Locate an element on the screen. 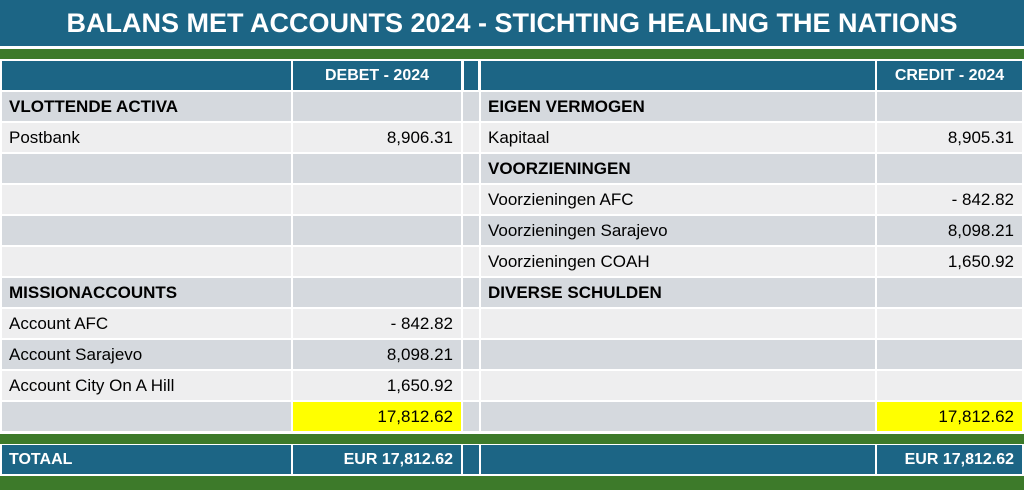  right-label: DIVERSE SCHULDEN is located at coordinates (678, 292).